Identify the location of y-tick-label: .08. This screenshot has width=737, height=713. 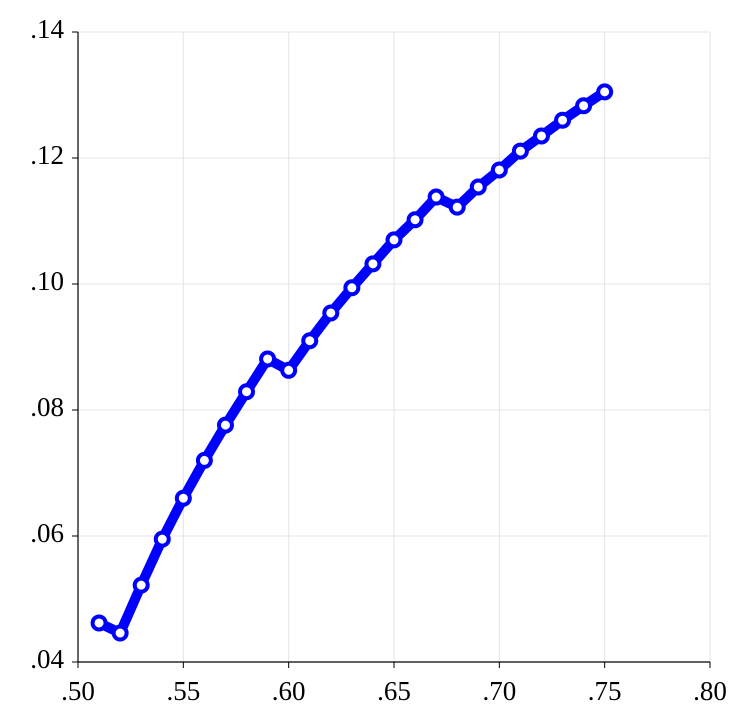
(47, 407).